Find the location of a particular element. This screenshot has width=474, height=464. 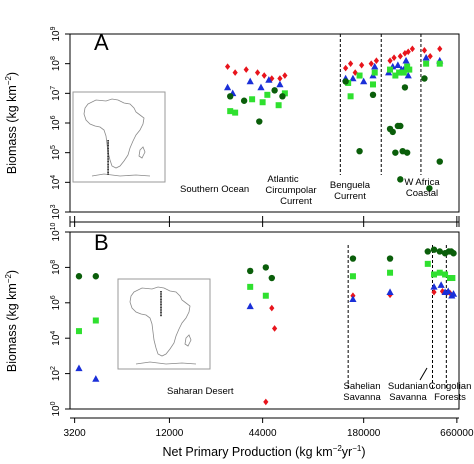

panel-a-points is located at coordinates (333, 118).